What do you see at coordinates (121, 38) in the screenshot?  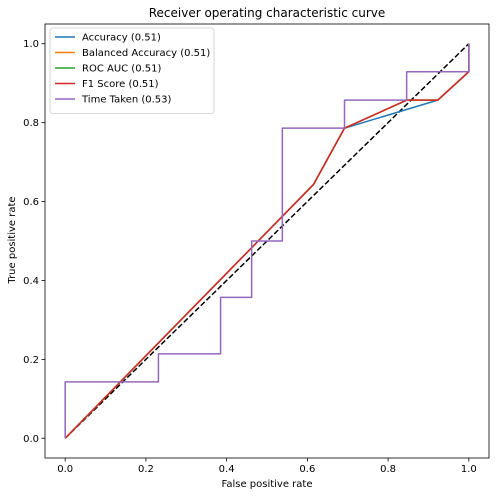 I see `legend-label: Accuracy (0.51)` at bounding box center [121, 38].